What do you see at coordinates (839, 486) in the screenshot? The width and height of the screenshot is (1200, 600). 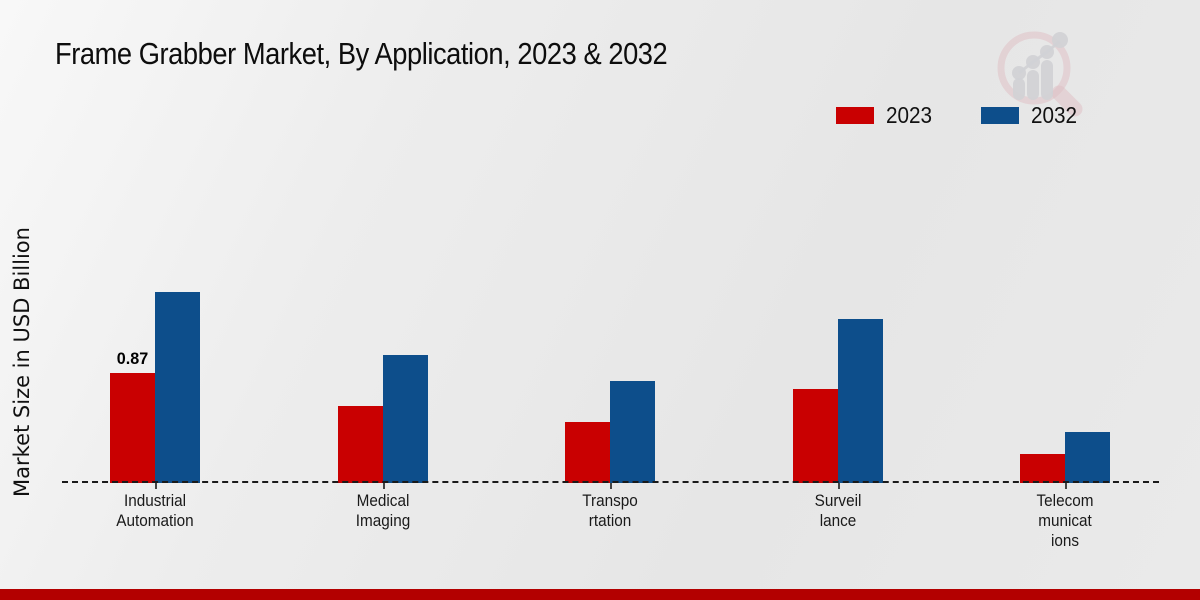 I see `x-axis-tick-surveillance` at bounding box center [839, 486].